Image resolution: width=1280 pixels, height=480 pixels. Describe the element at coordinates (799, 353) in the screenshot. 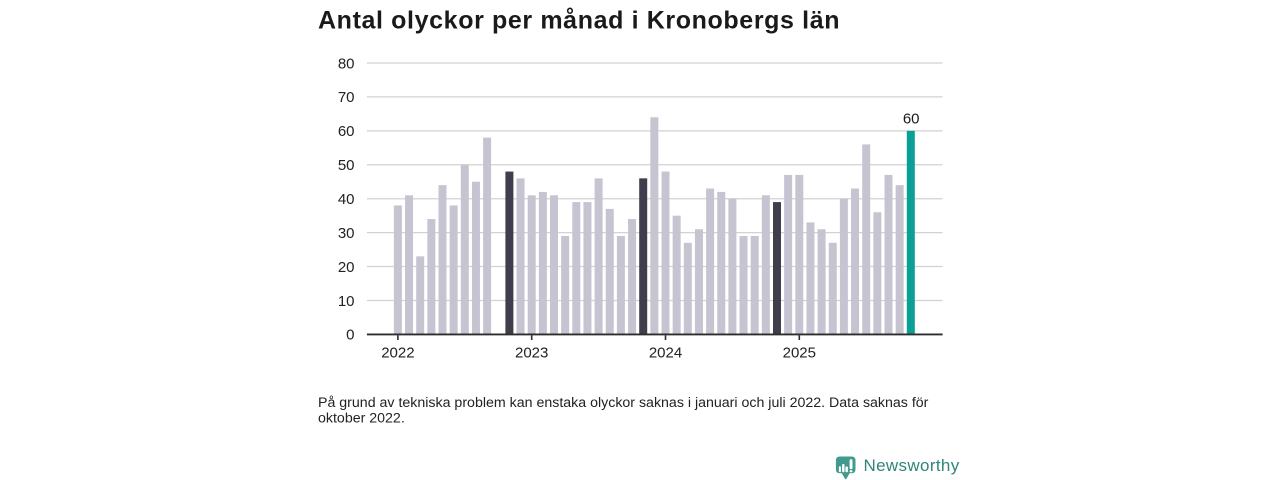

I see `svg-text: 2025` at that location.